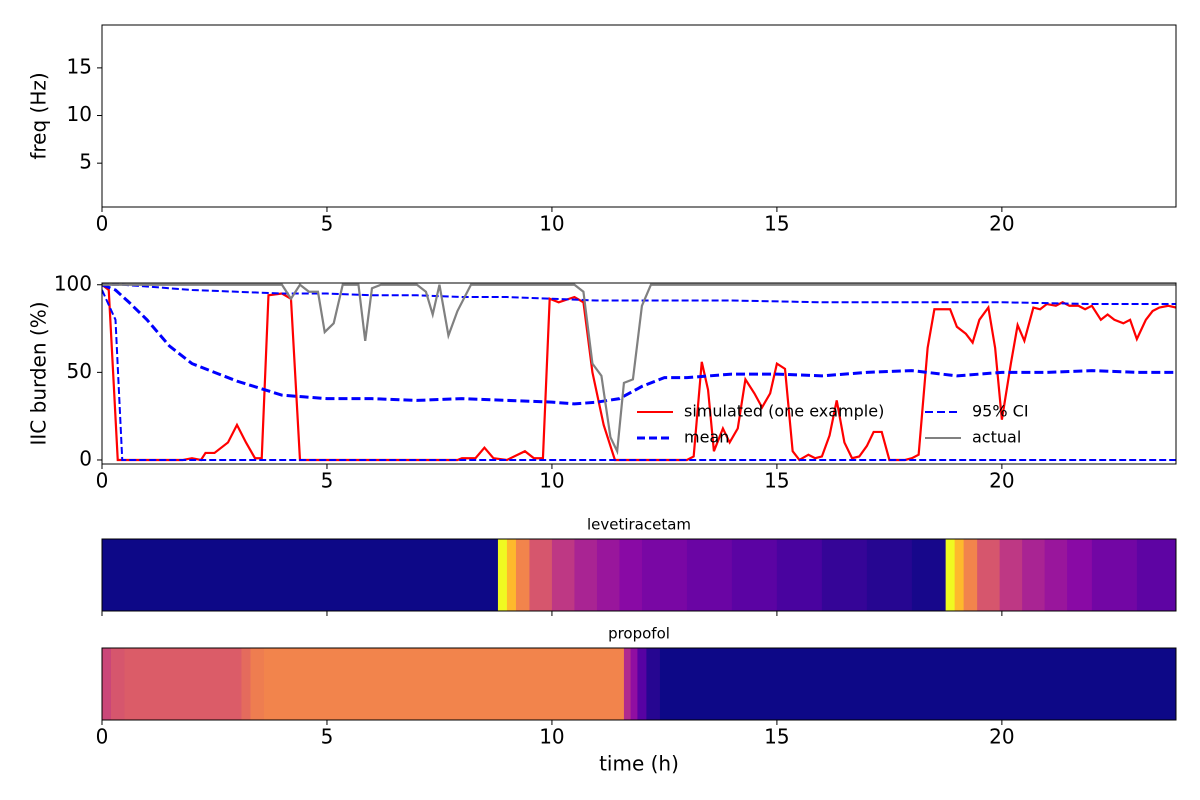 The image size is (1200, 800). I want to click on panel-title: propofol, so click(639, 634).